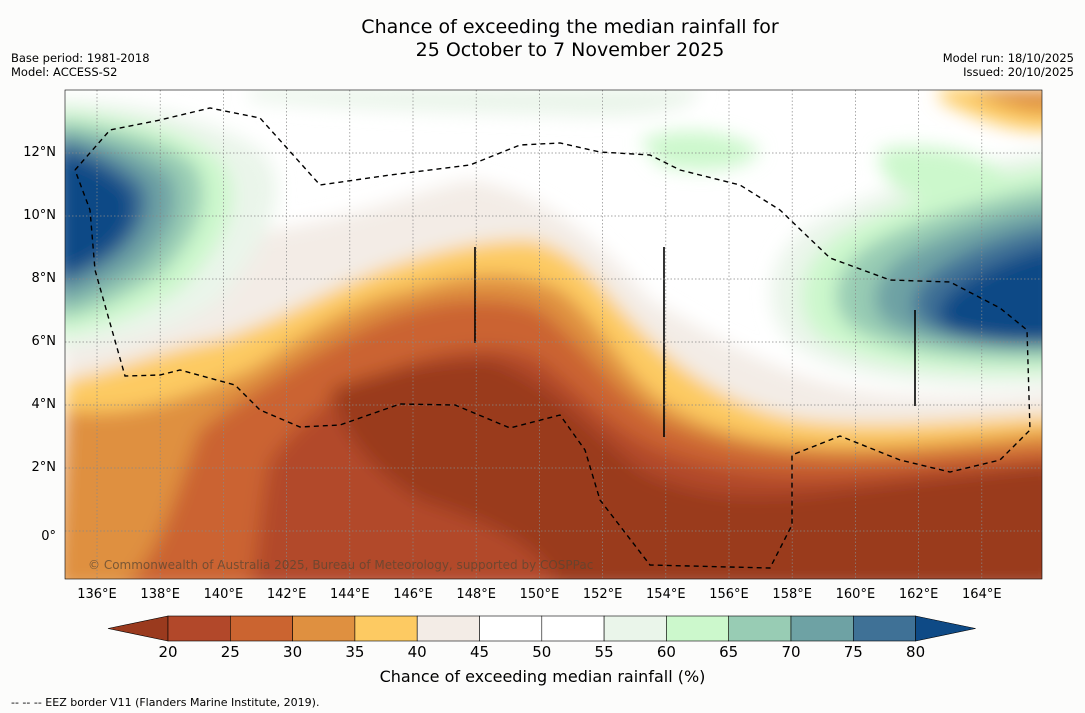 The image size is (1085, 713). Describe the element at coordinates (604, 652) in the screenshot. I see `colorbar-tick-label: 55` at that location.